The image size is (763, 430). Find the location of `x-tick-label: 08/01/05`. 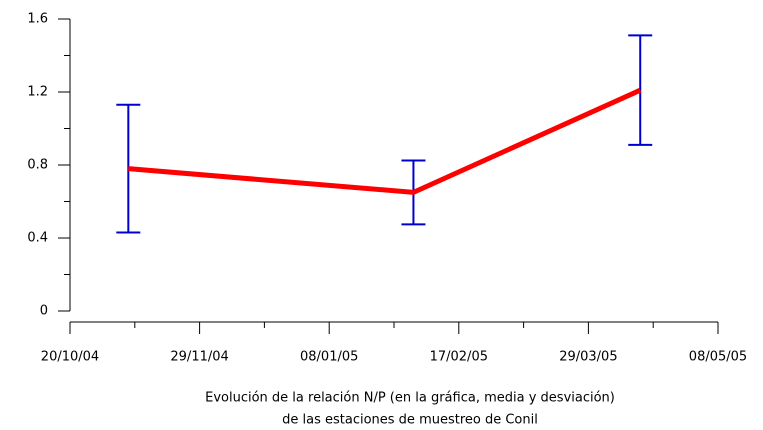

x-tick-label: 08/01/05 is located at coordinates (329, 357).